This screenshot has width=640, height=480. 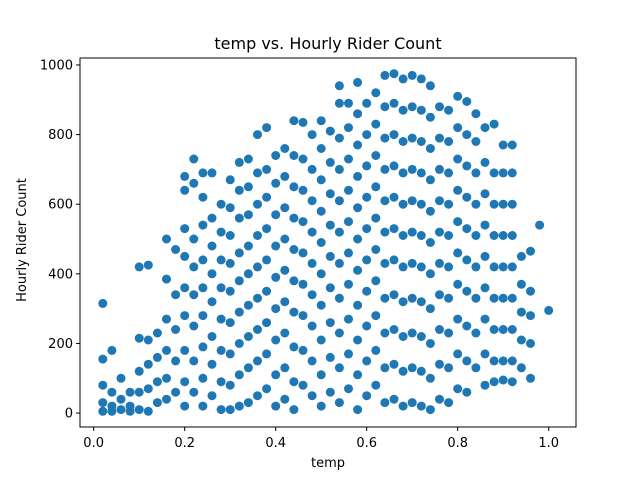 I want to click on y-axis-label: Hourly Rider Count, so click(x=22, y=240).